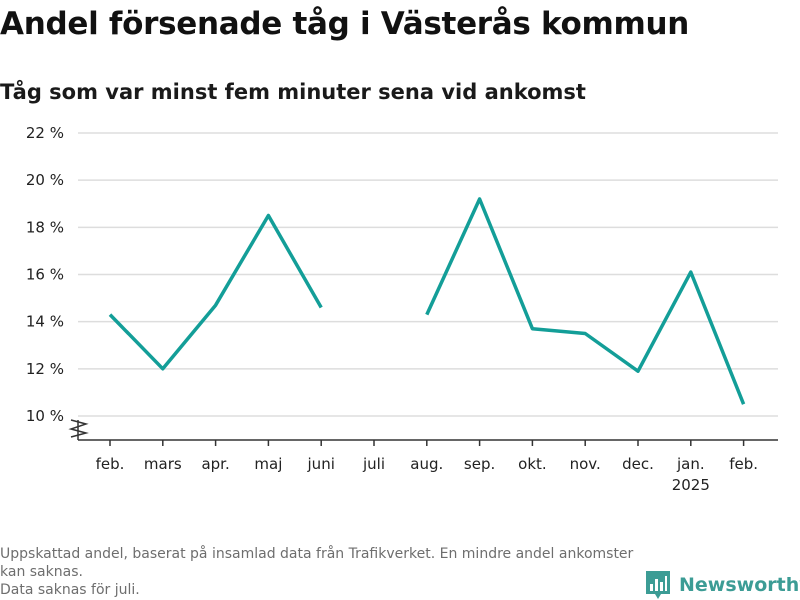  What do you see at coordinates (585, 464) in the screenshot?
I see `x-tick-label: nov.` at bounding box center [585, 464].